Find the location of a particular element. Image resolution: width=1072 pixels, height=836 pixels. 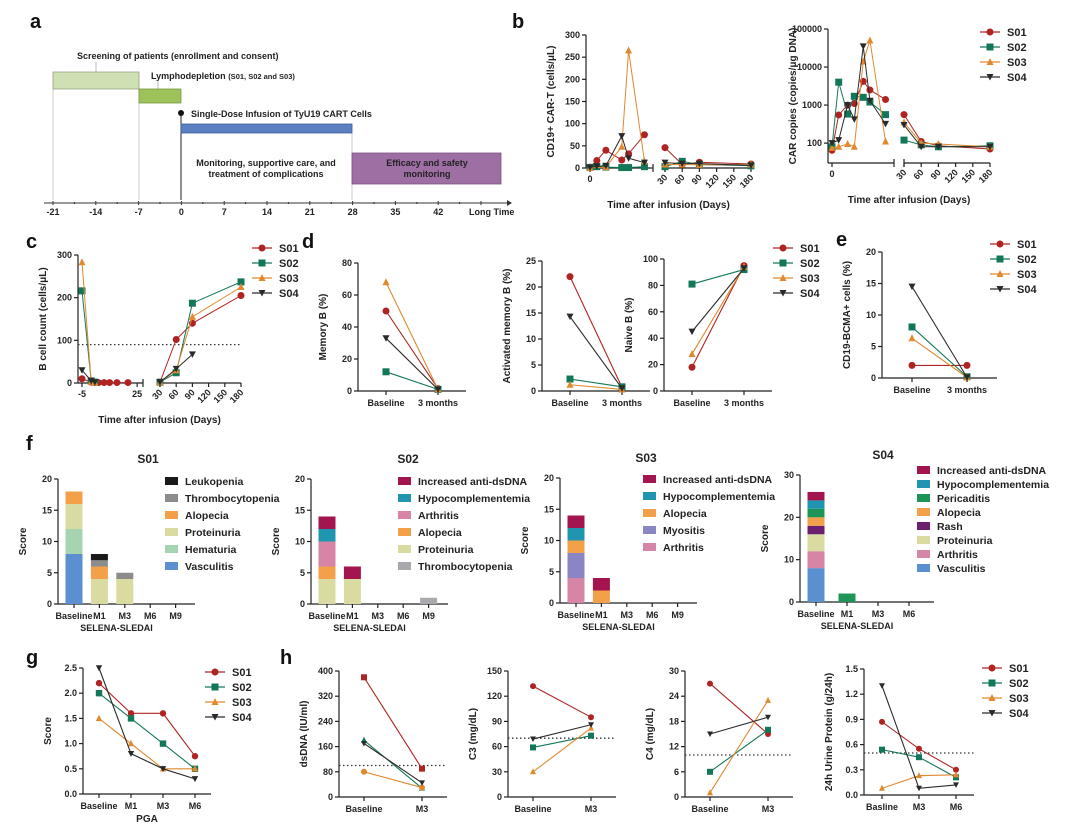

y-tick-label: 80 is located at coordinates (653, 285).